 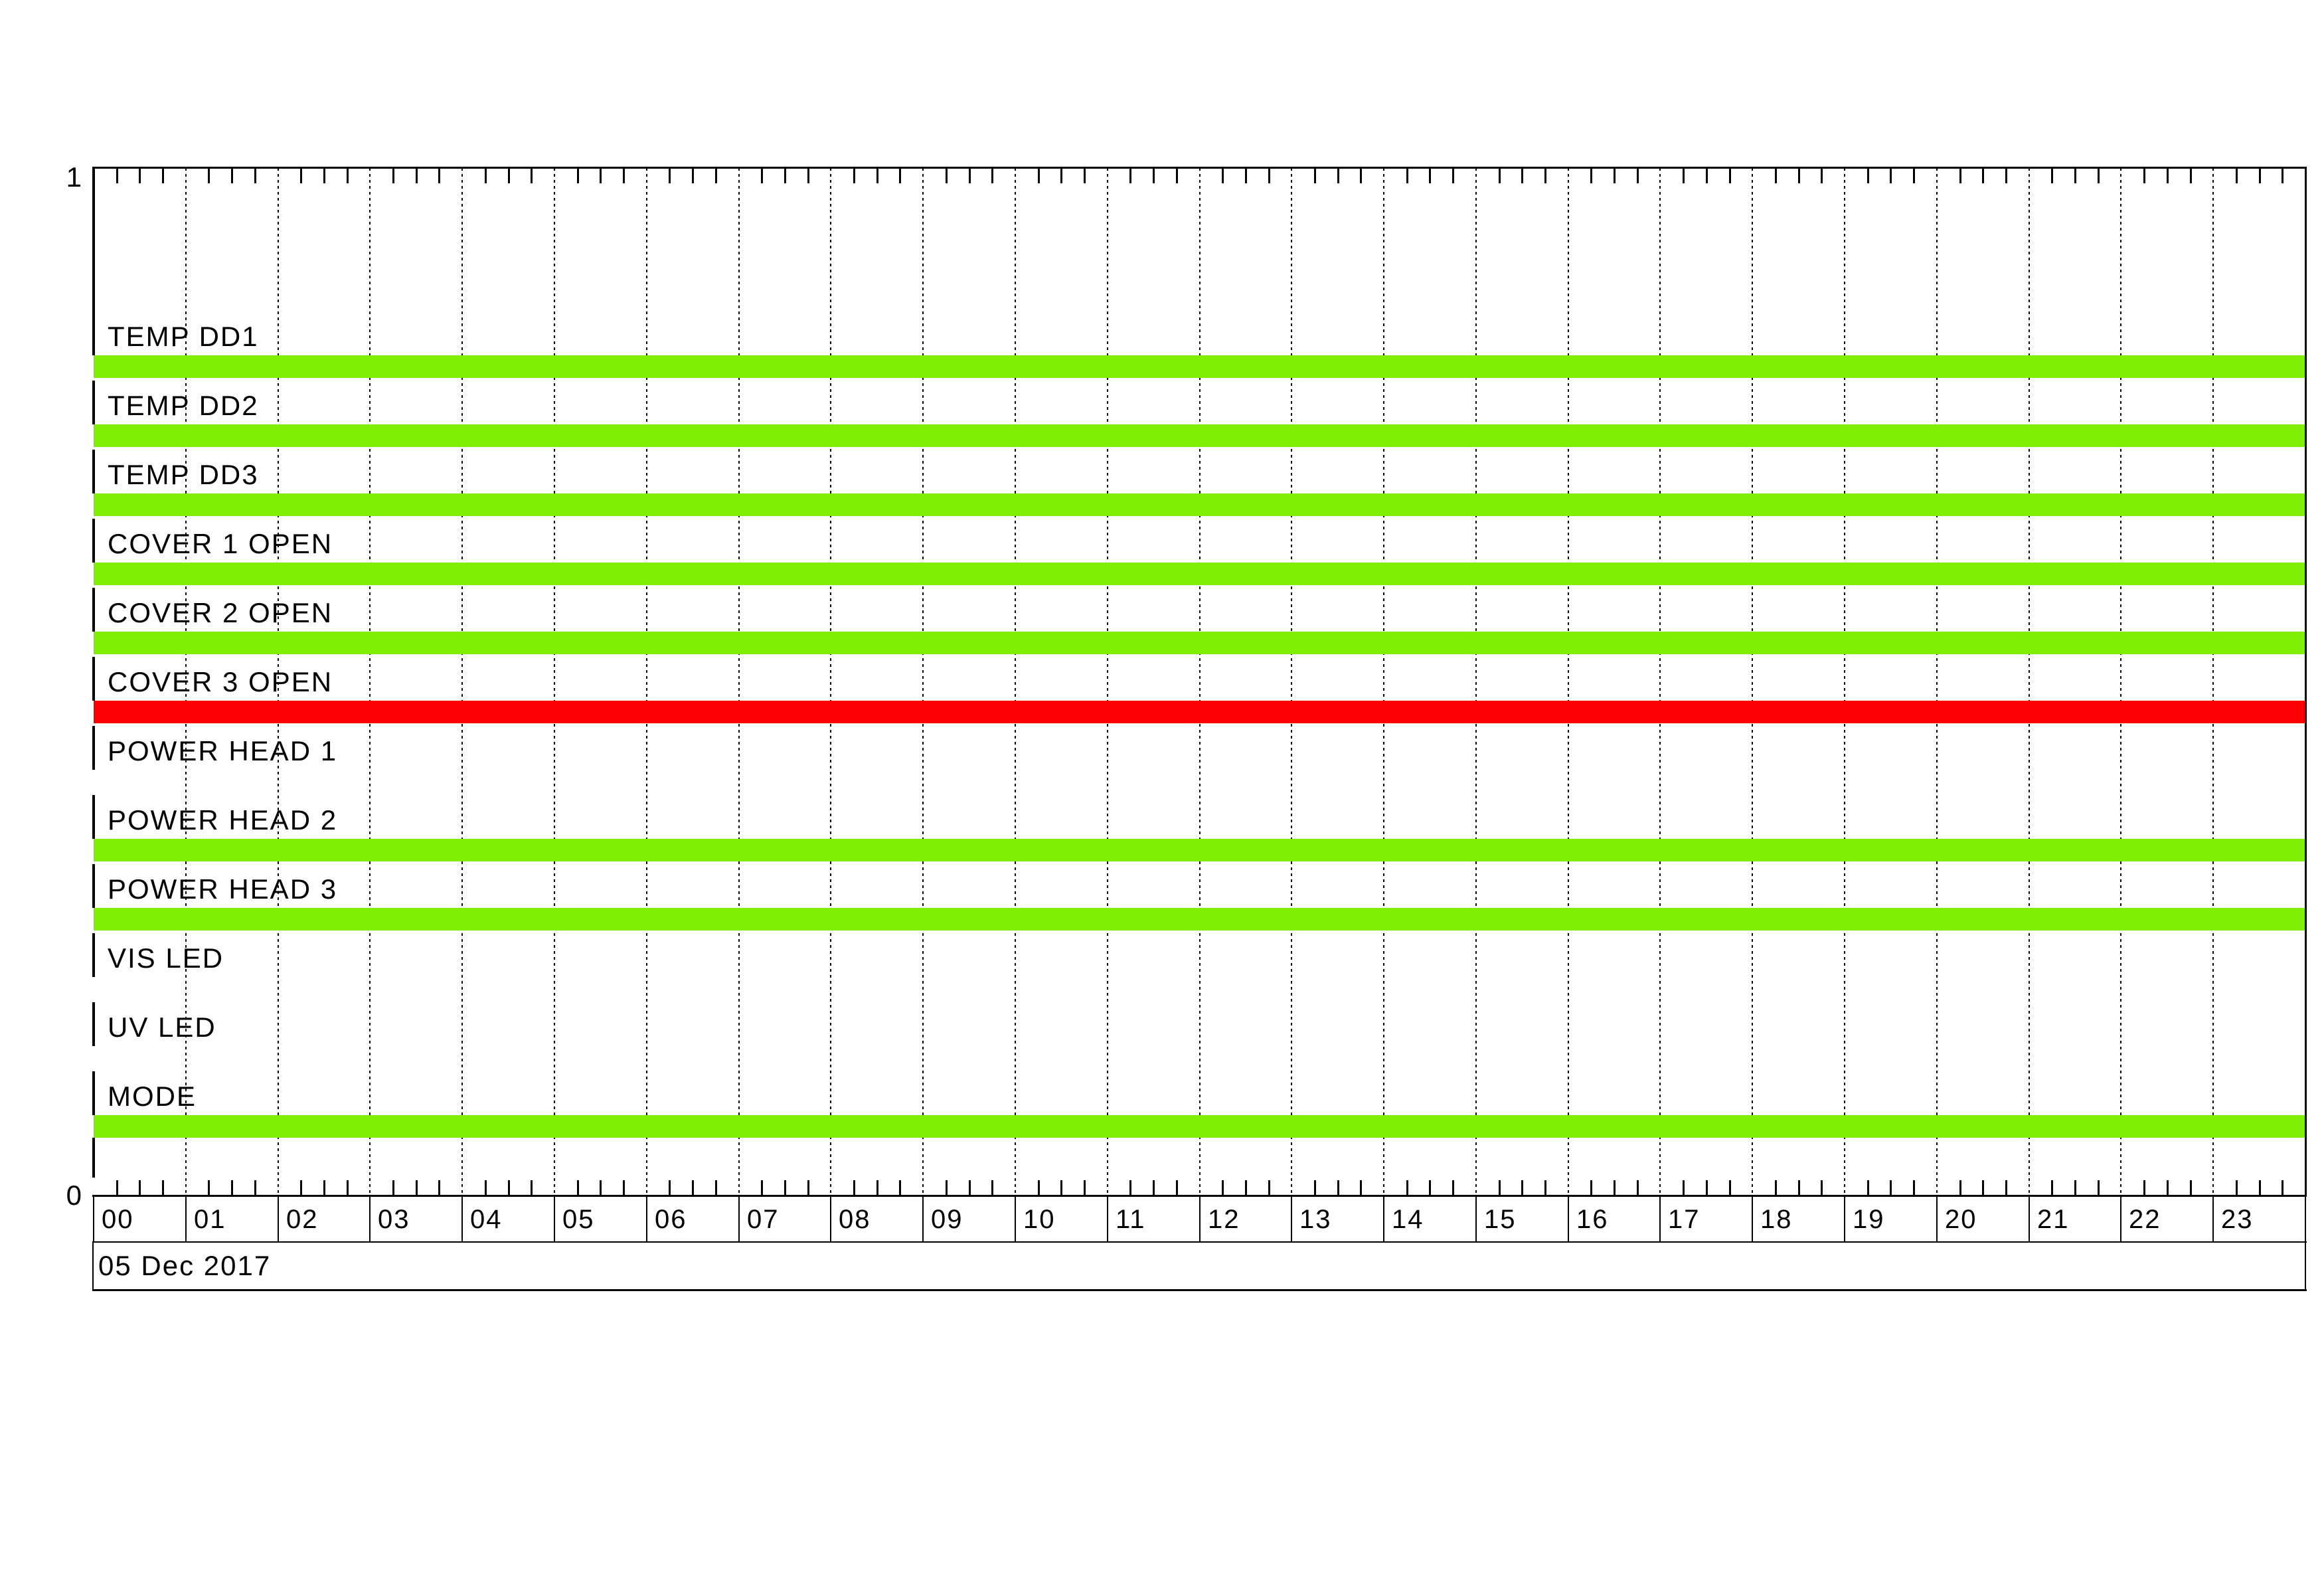 I want to click on hour-label: 10, so click(x=1039, y=1219).